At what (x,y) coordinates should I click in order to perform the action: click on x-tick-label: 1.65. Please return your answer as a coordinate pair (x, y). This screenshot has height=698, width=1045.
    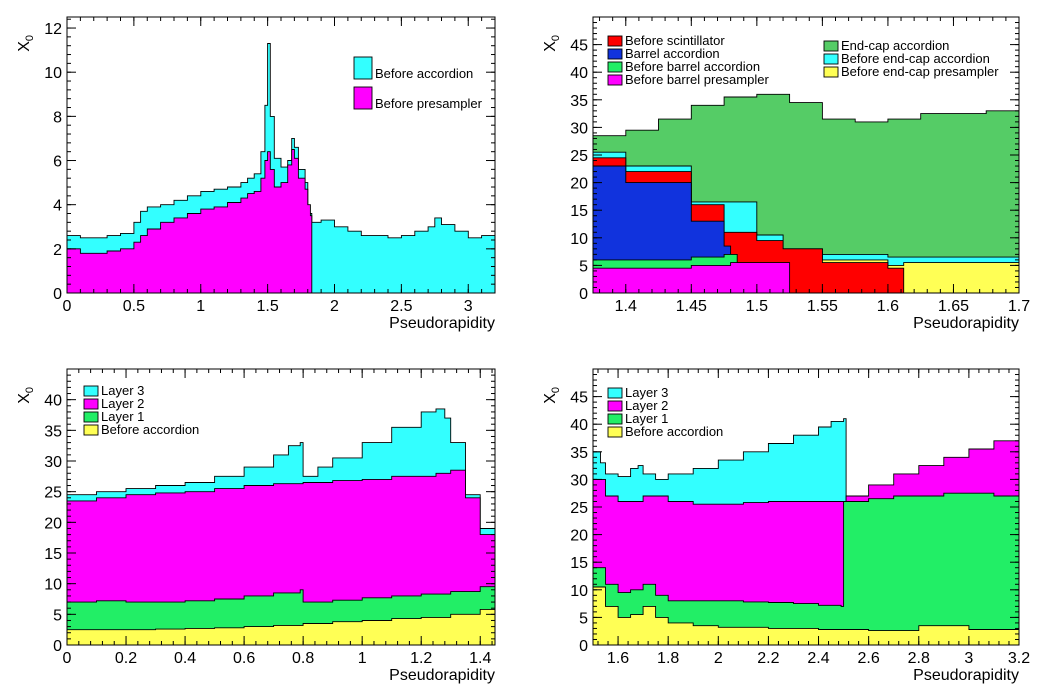
    Looking at the image, I should click on (953, 306).